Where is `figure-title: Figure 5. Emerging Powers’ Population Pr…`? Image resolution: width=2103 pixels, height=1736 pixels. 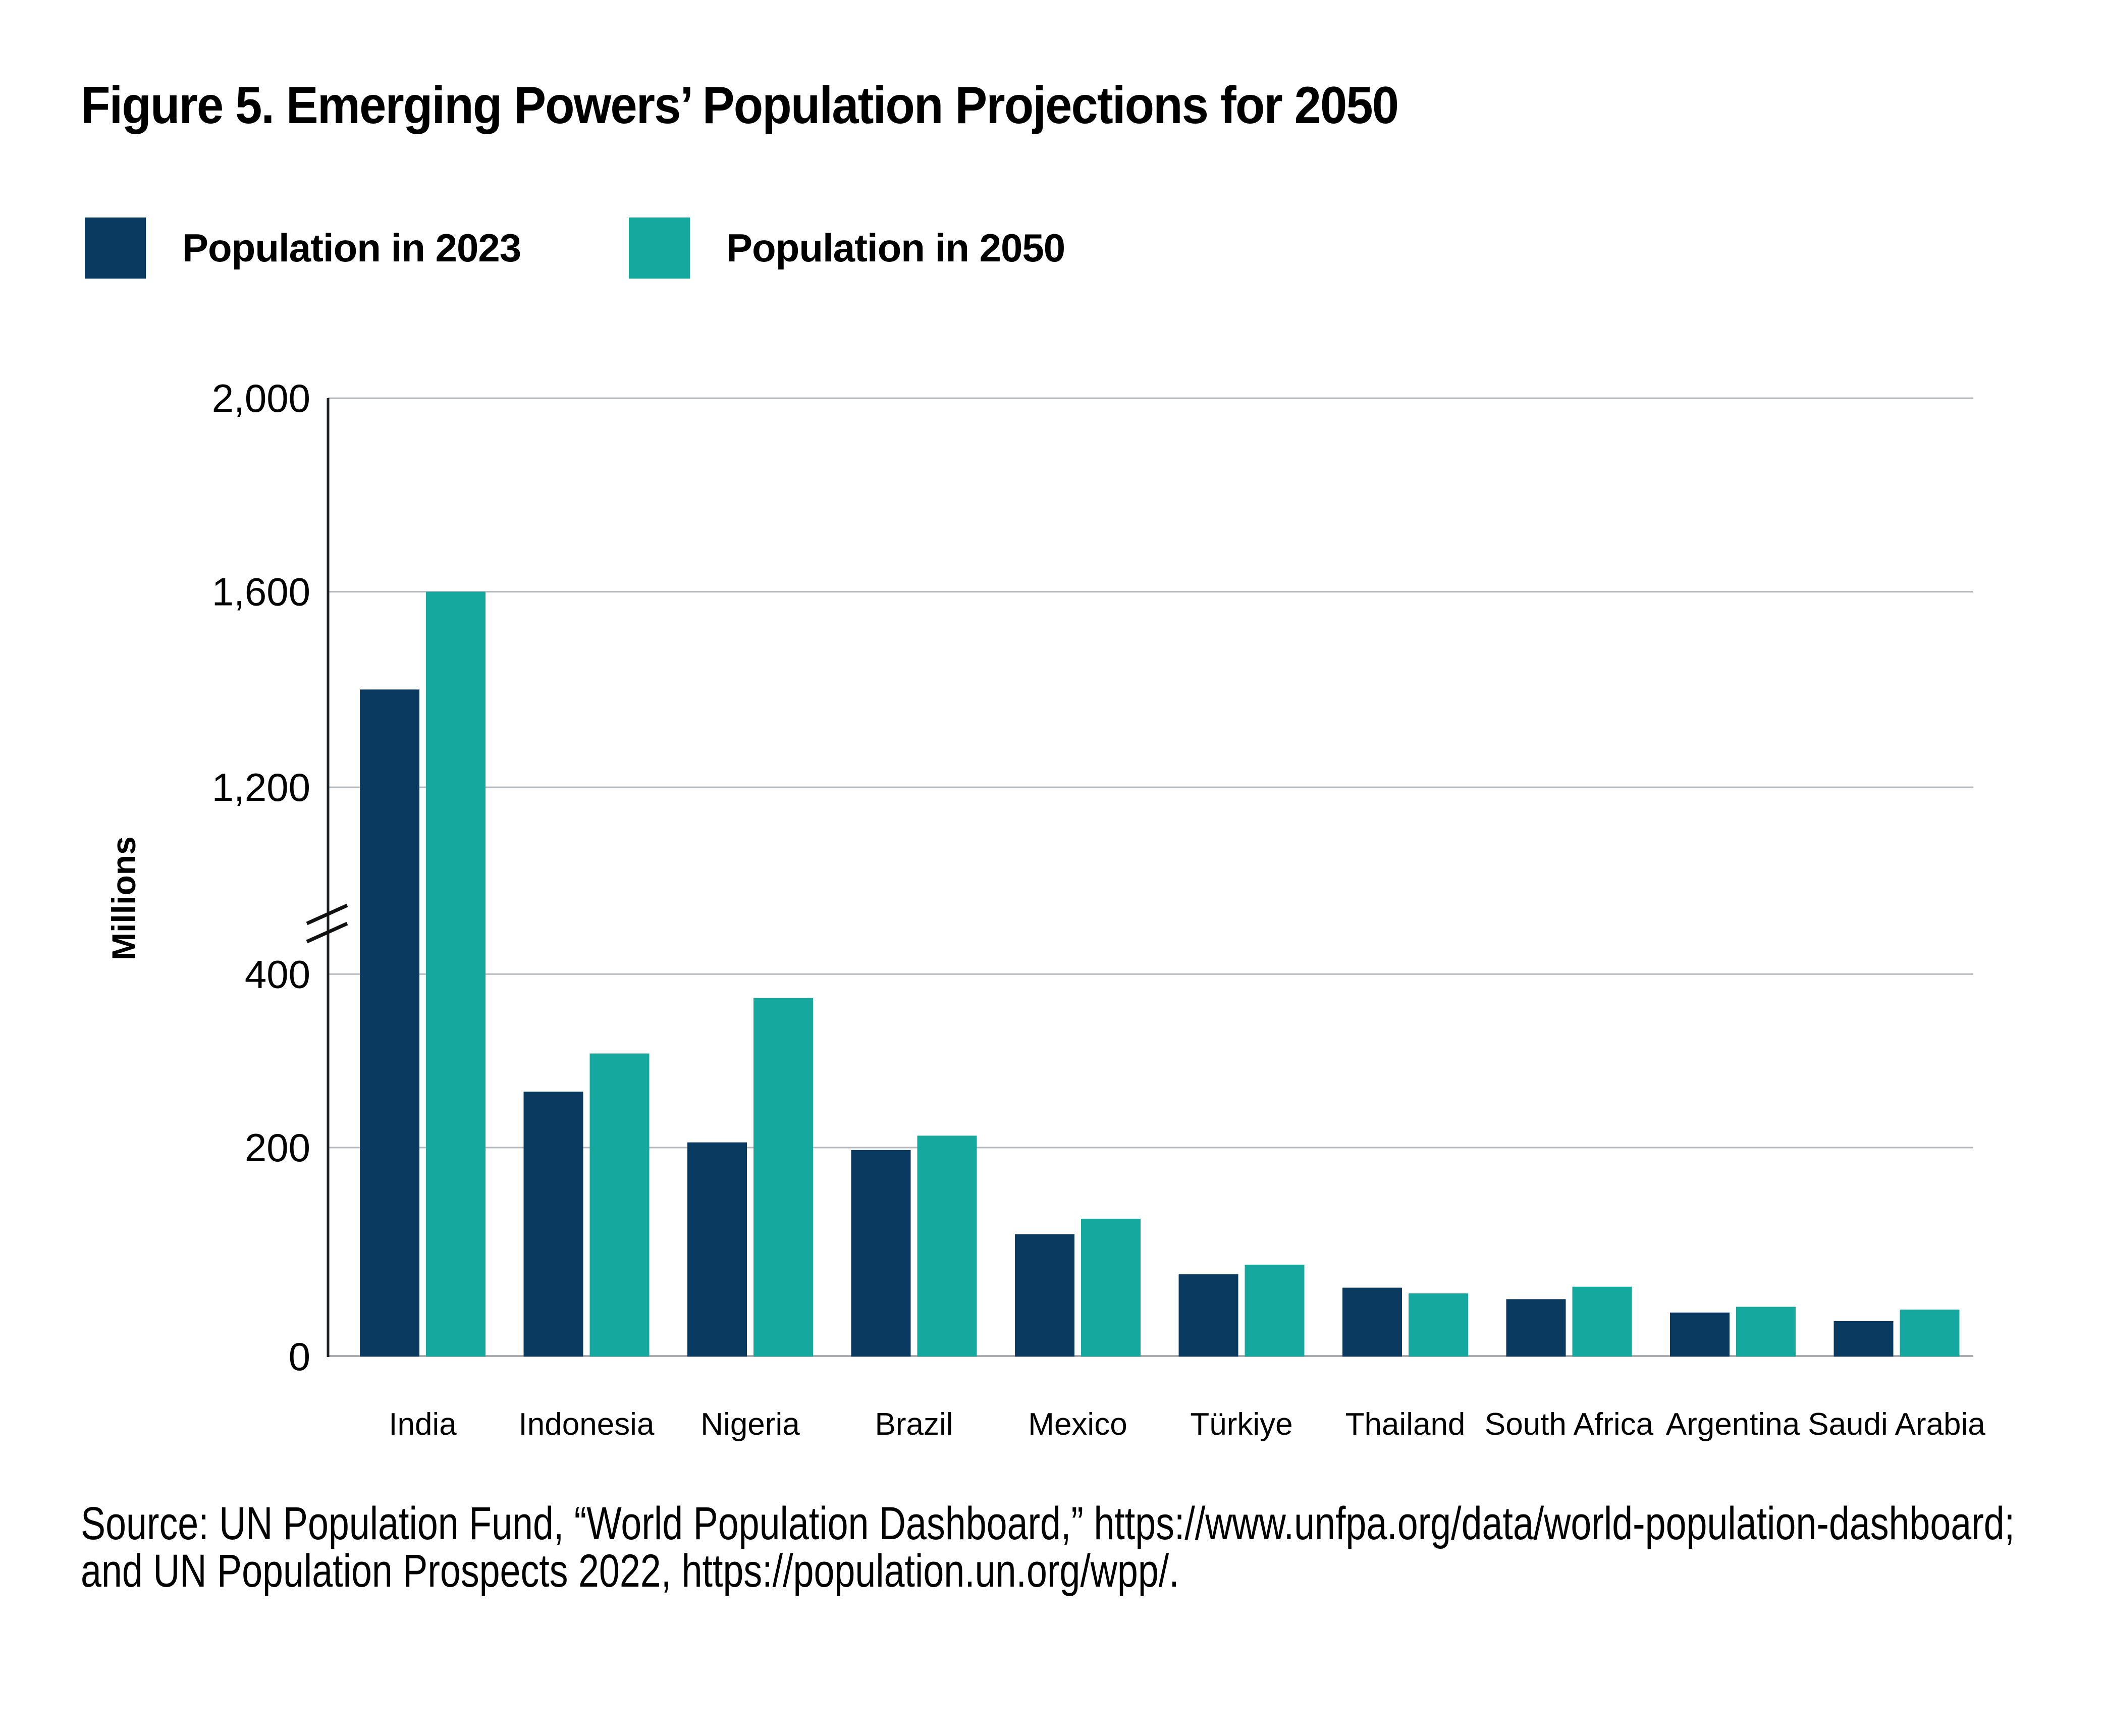 figure-title: Figure 5. Emerging Powers’ Population Pr… is located at coordinates (740, 105).